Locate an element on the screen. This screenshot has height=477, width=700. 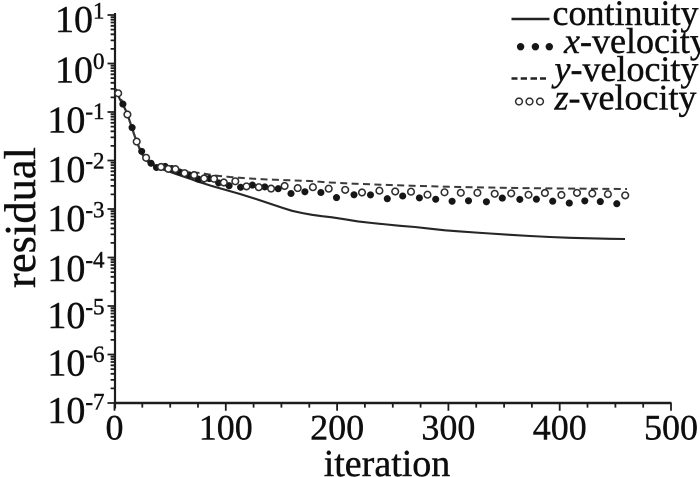
svg-text: 400 is located at coordinates (560, 427).